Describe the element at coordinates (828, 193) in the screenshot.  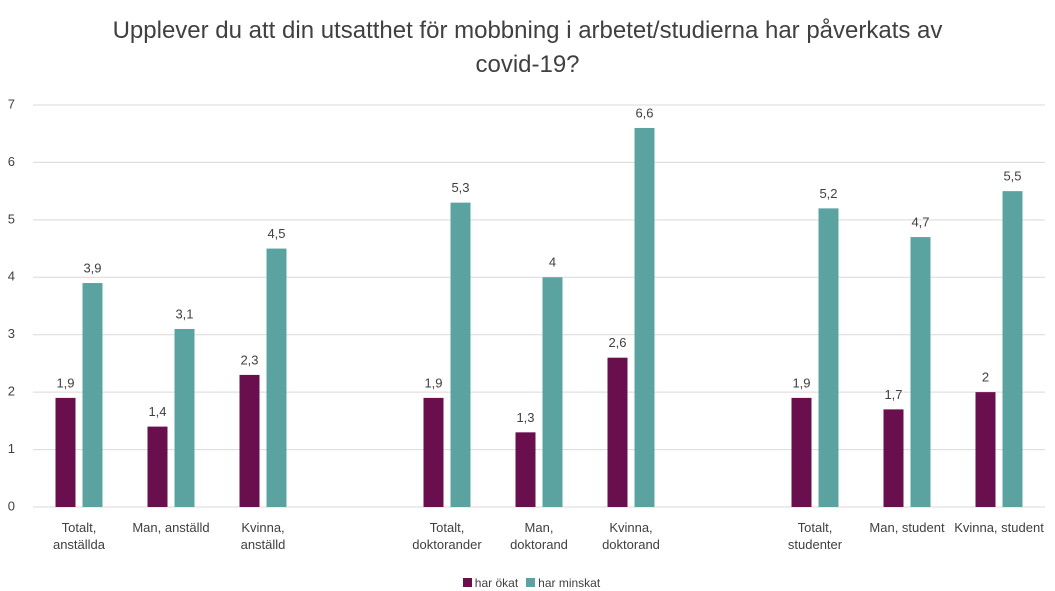
I see `data-label: 5,2` at that location.